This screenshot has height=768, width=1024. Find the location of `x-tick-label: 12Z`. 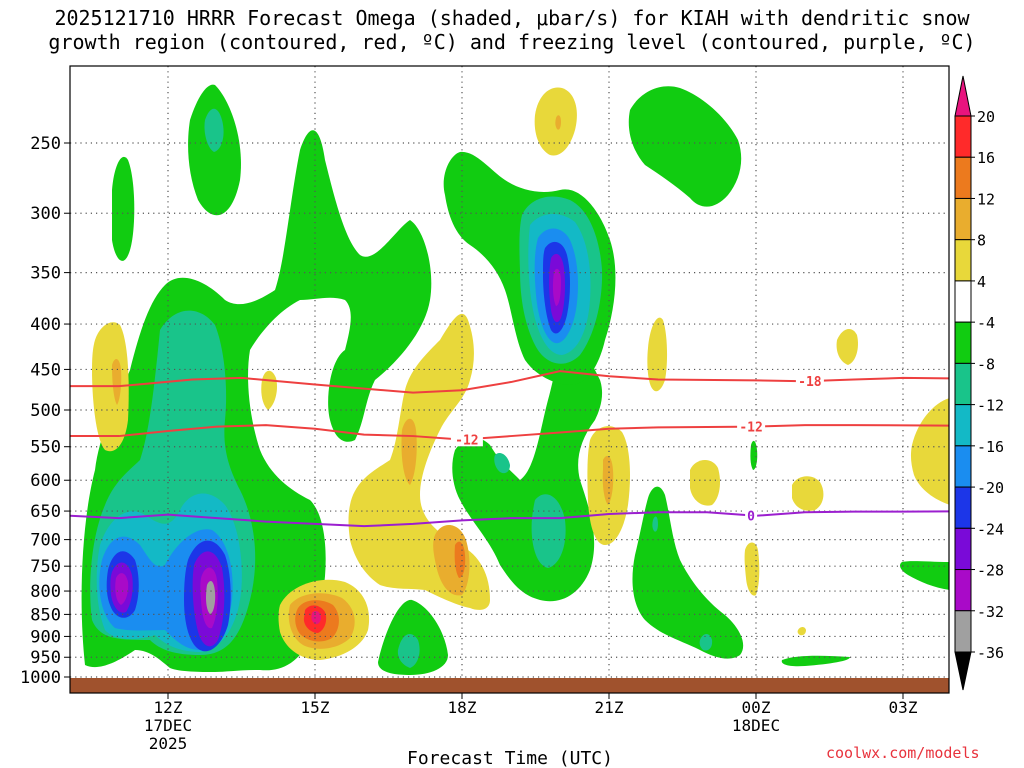

x-tick-label: 12Z is located at coordinates (168, 707).